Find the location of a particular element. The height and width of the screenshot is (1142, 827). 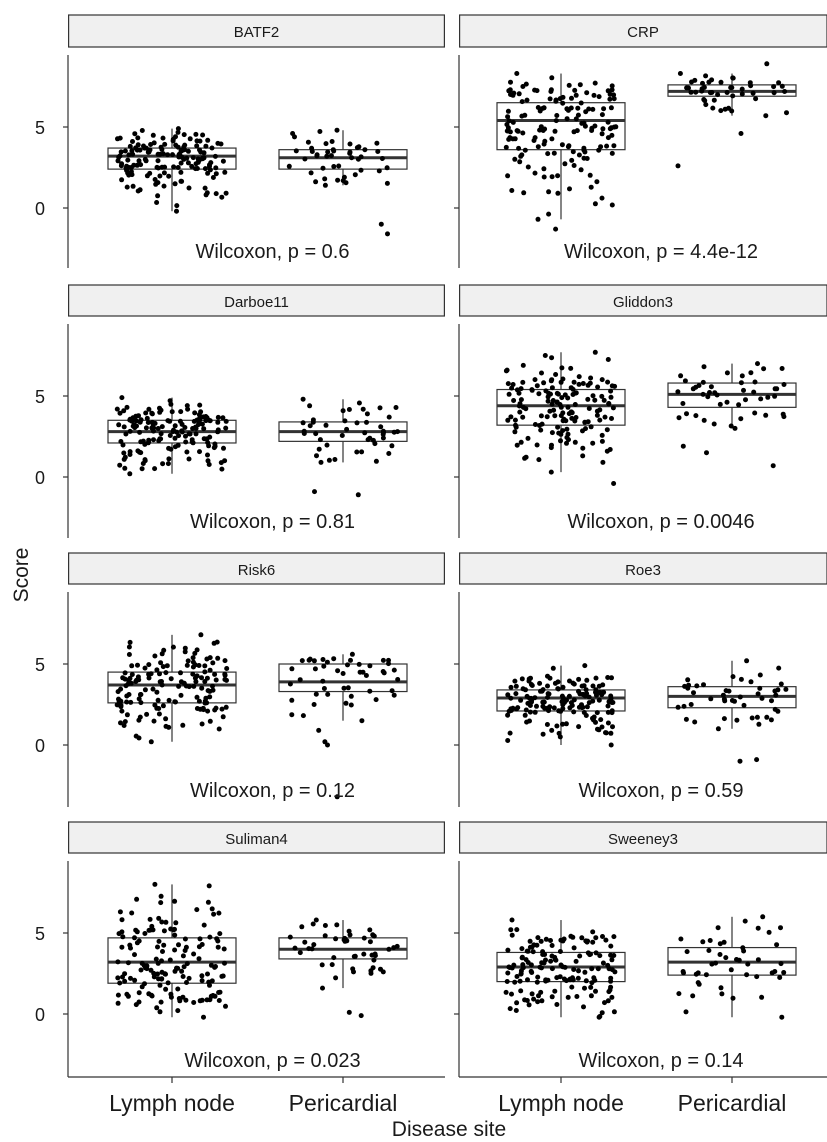

panel-title: Roe3 is located at coordinates (643, 570).